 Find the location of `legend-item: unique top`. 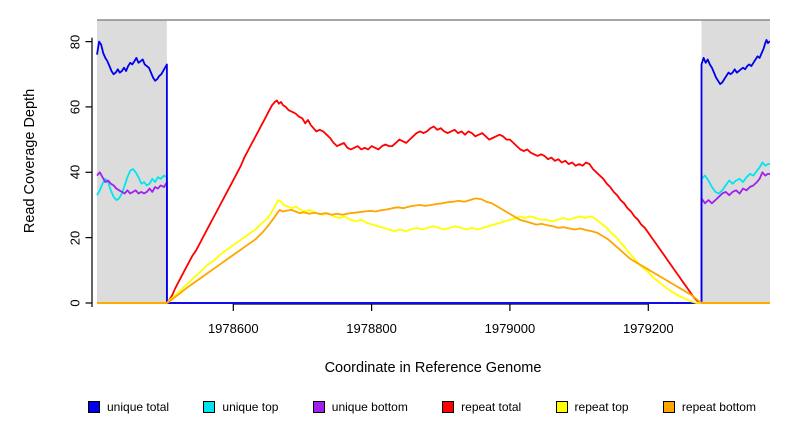

legend-item: unique top is located at coordinates (240, 407).